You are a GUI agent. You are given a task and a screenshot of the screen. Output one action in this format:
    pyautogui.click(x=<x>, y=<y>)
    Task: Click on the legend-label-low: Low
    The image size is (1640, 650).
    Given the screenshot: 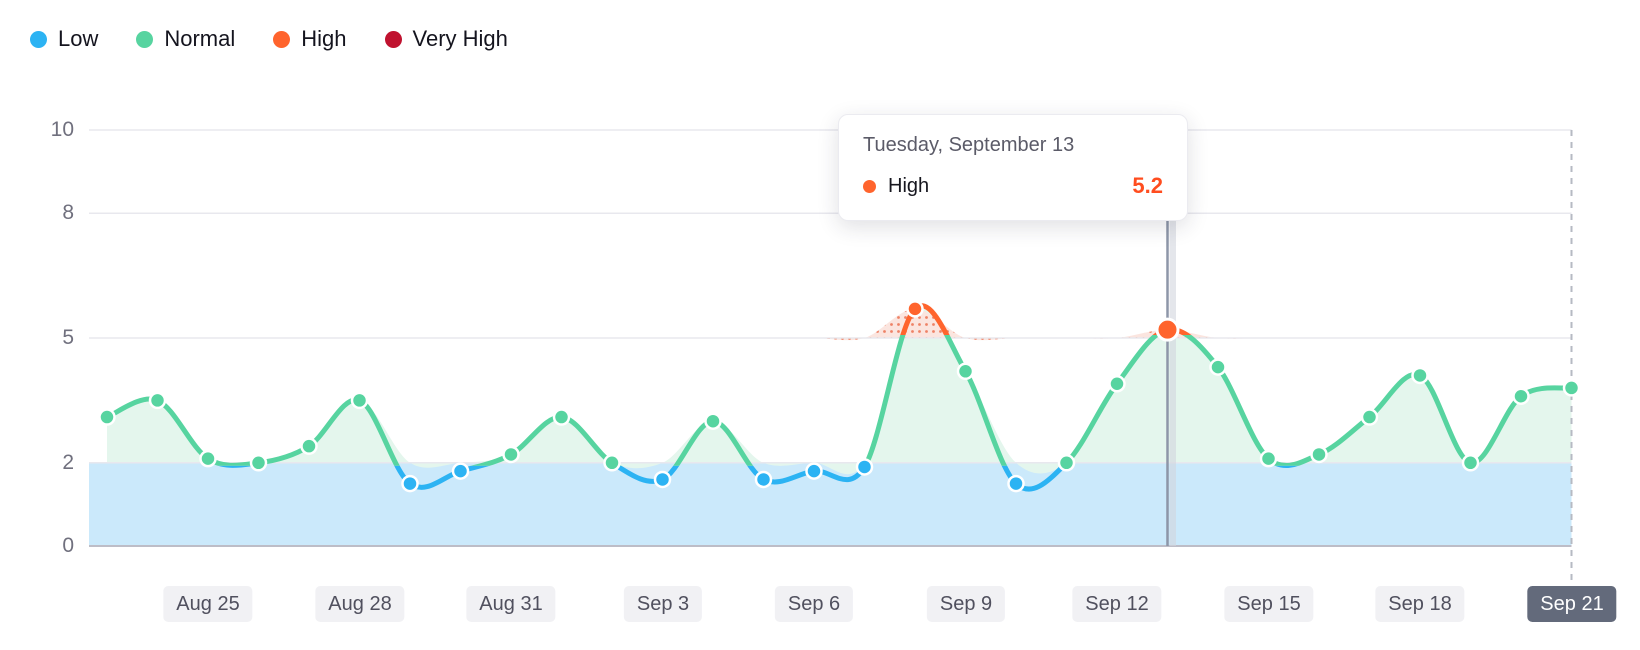 What is the action you would take?
    pyautogui.click(x=78, y=38)
    